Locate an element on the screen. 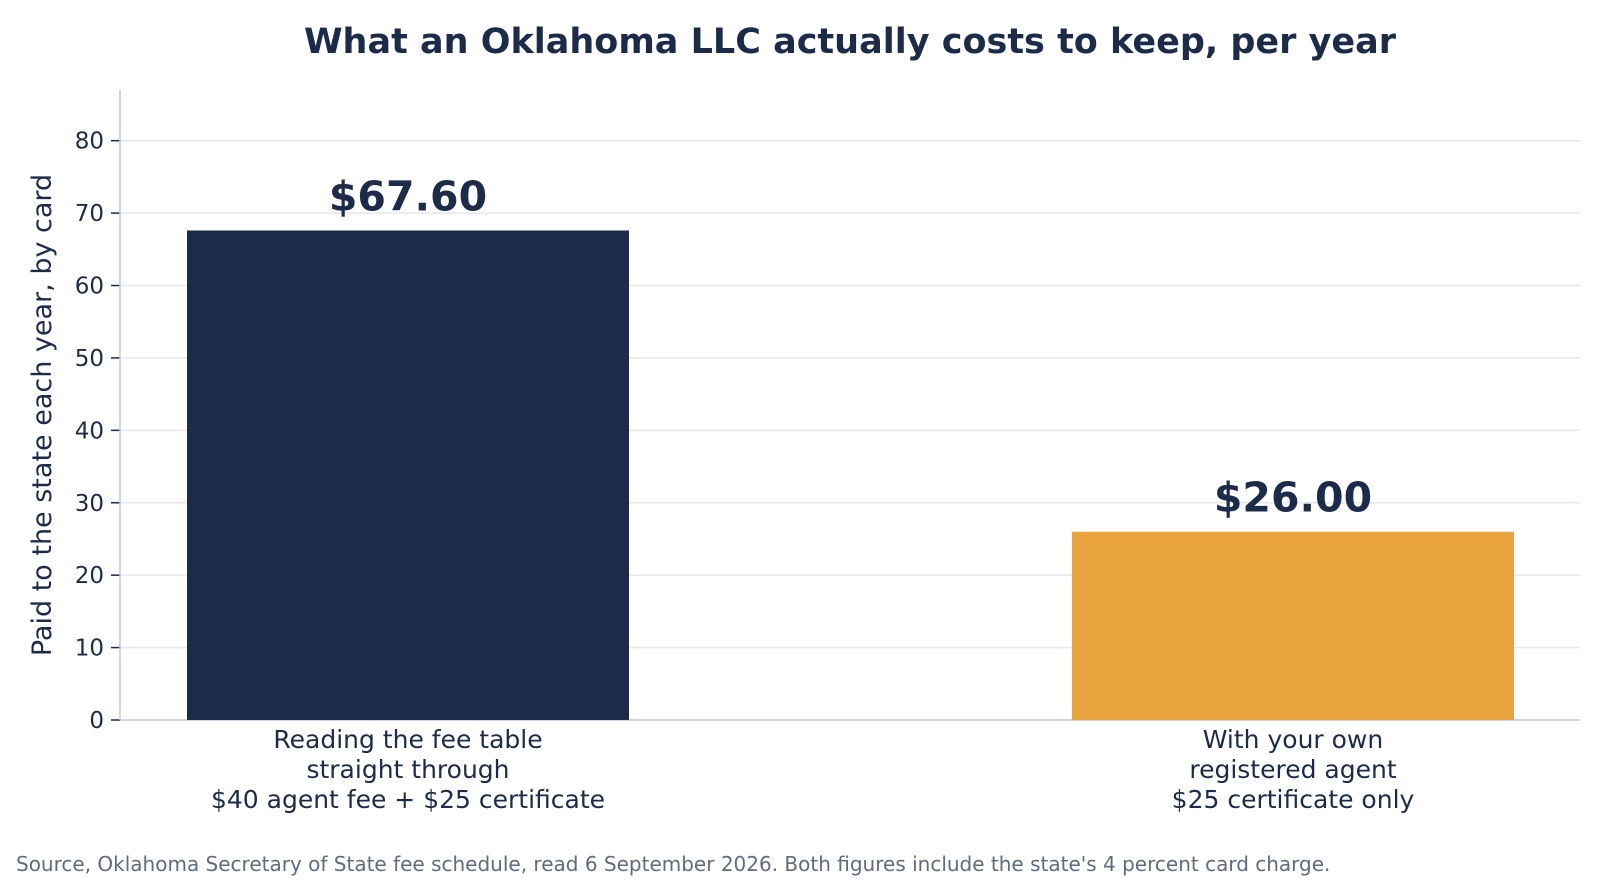 This screenshot has height=880, width=1600. y-tick-label: 70 is located at coordinates (89, 214).